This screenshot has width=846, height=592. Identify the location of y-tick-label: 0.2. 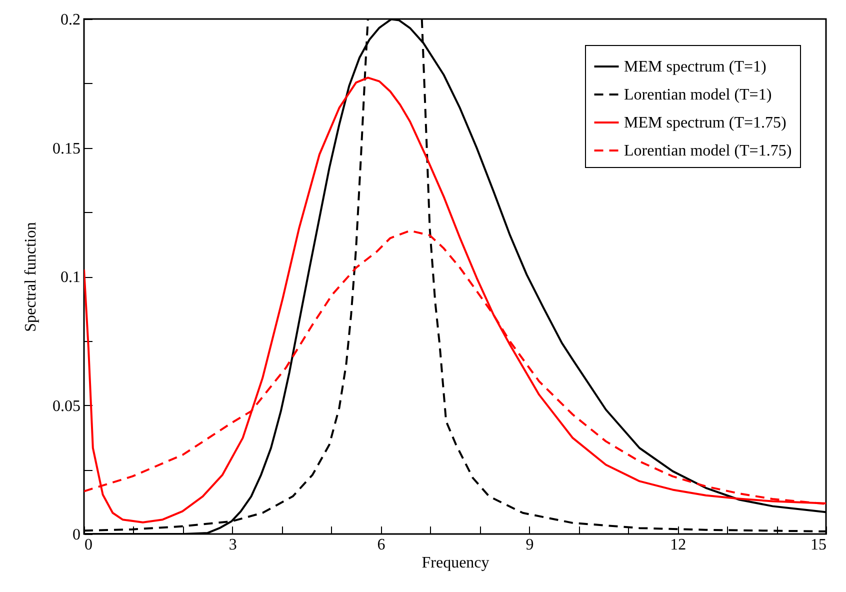
(70, 20).